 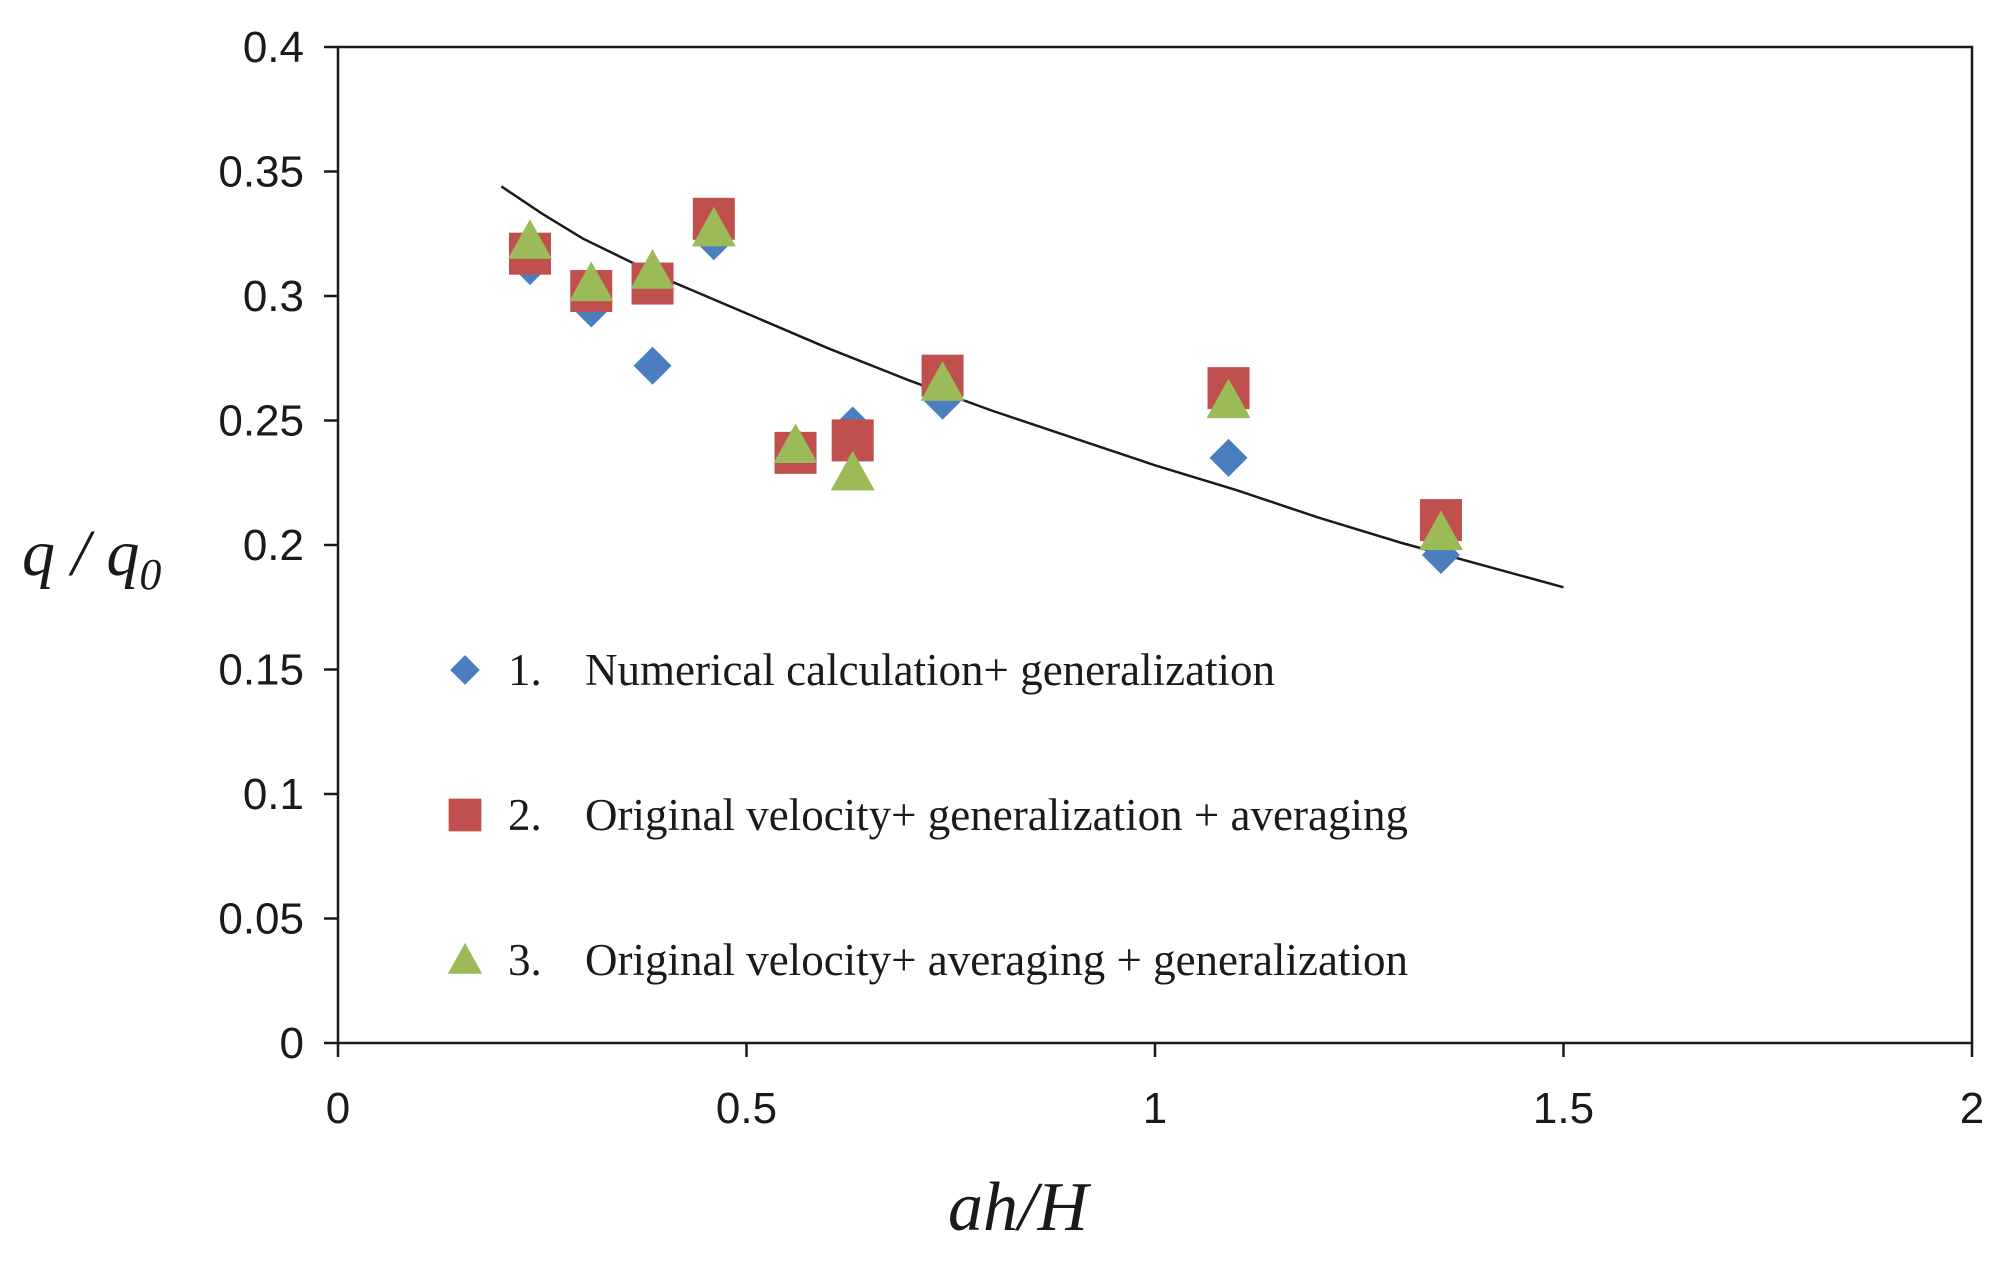 I want to click on x-tick-label: 0, so click(x=338, y=1108).